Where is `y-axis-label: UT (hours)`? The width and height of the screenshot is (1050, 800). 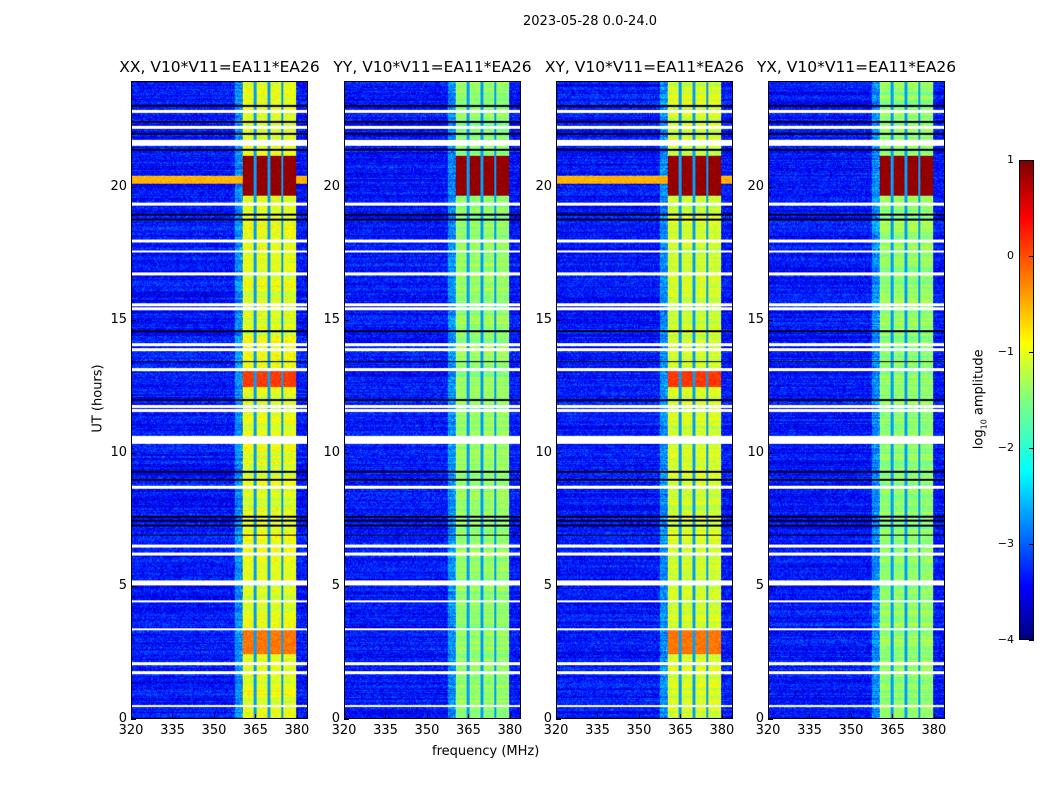
y-axis-label: UT (hours) is located at coordinates (98, 398).